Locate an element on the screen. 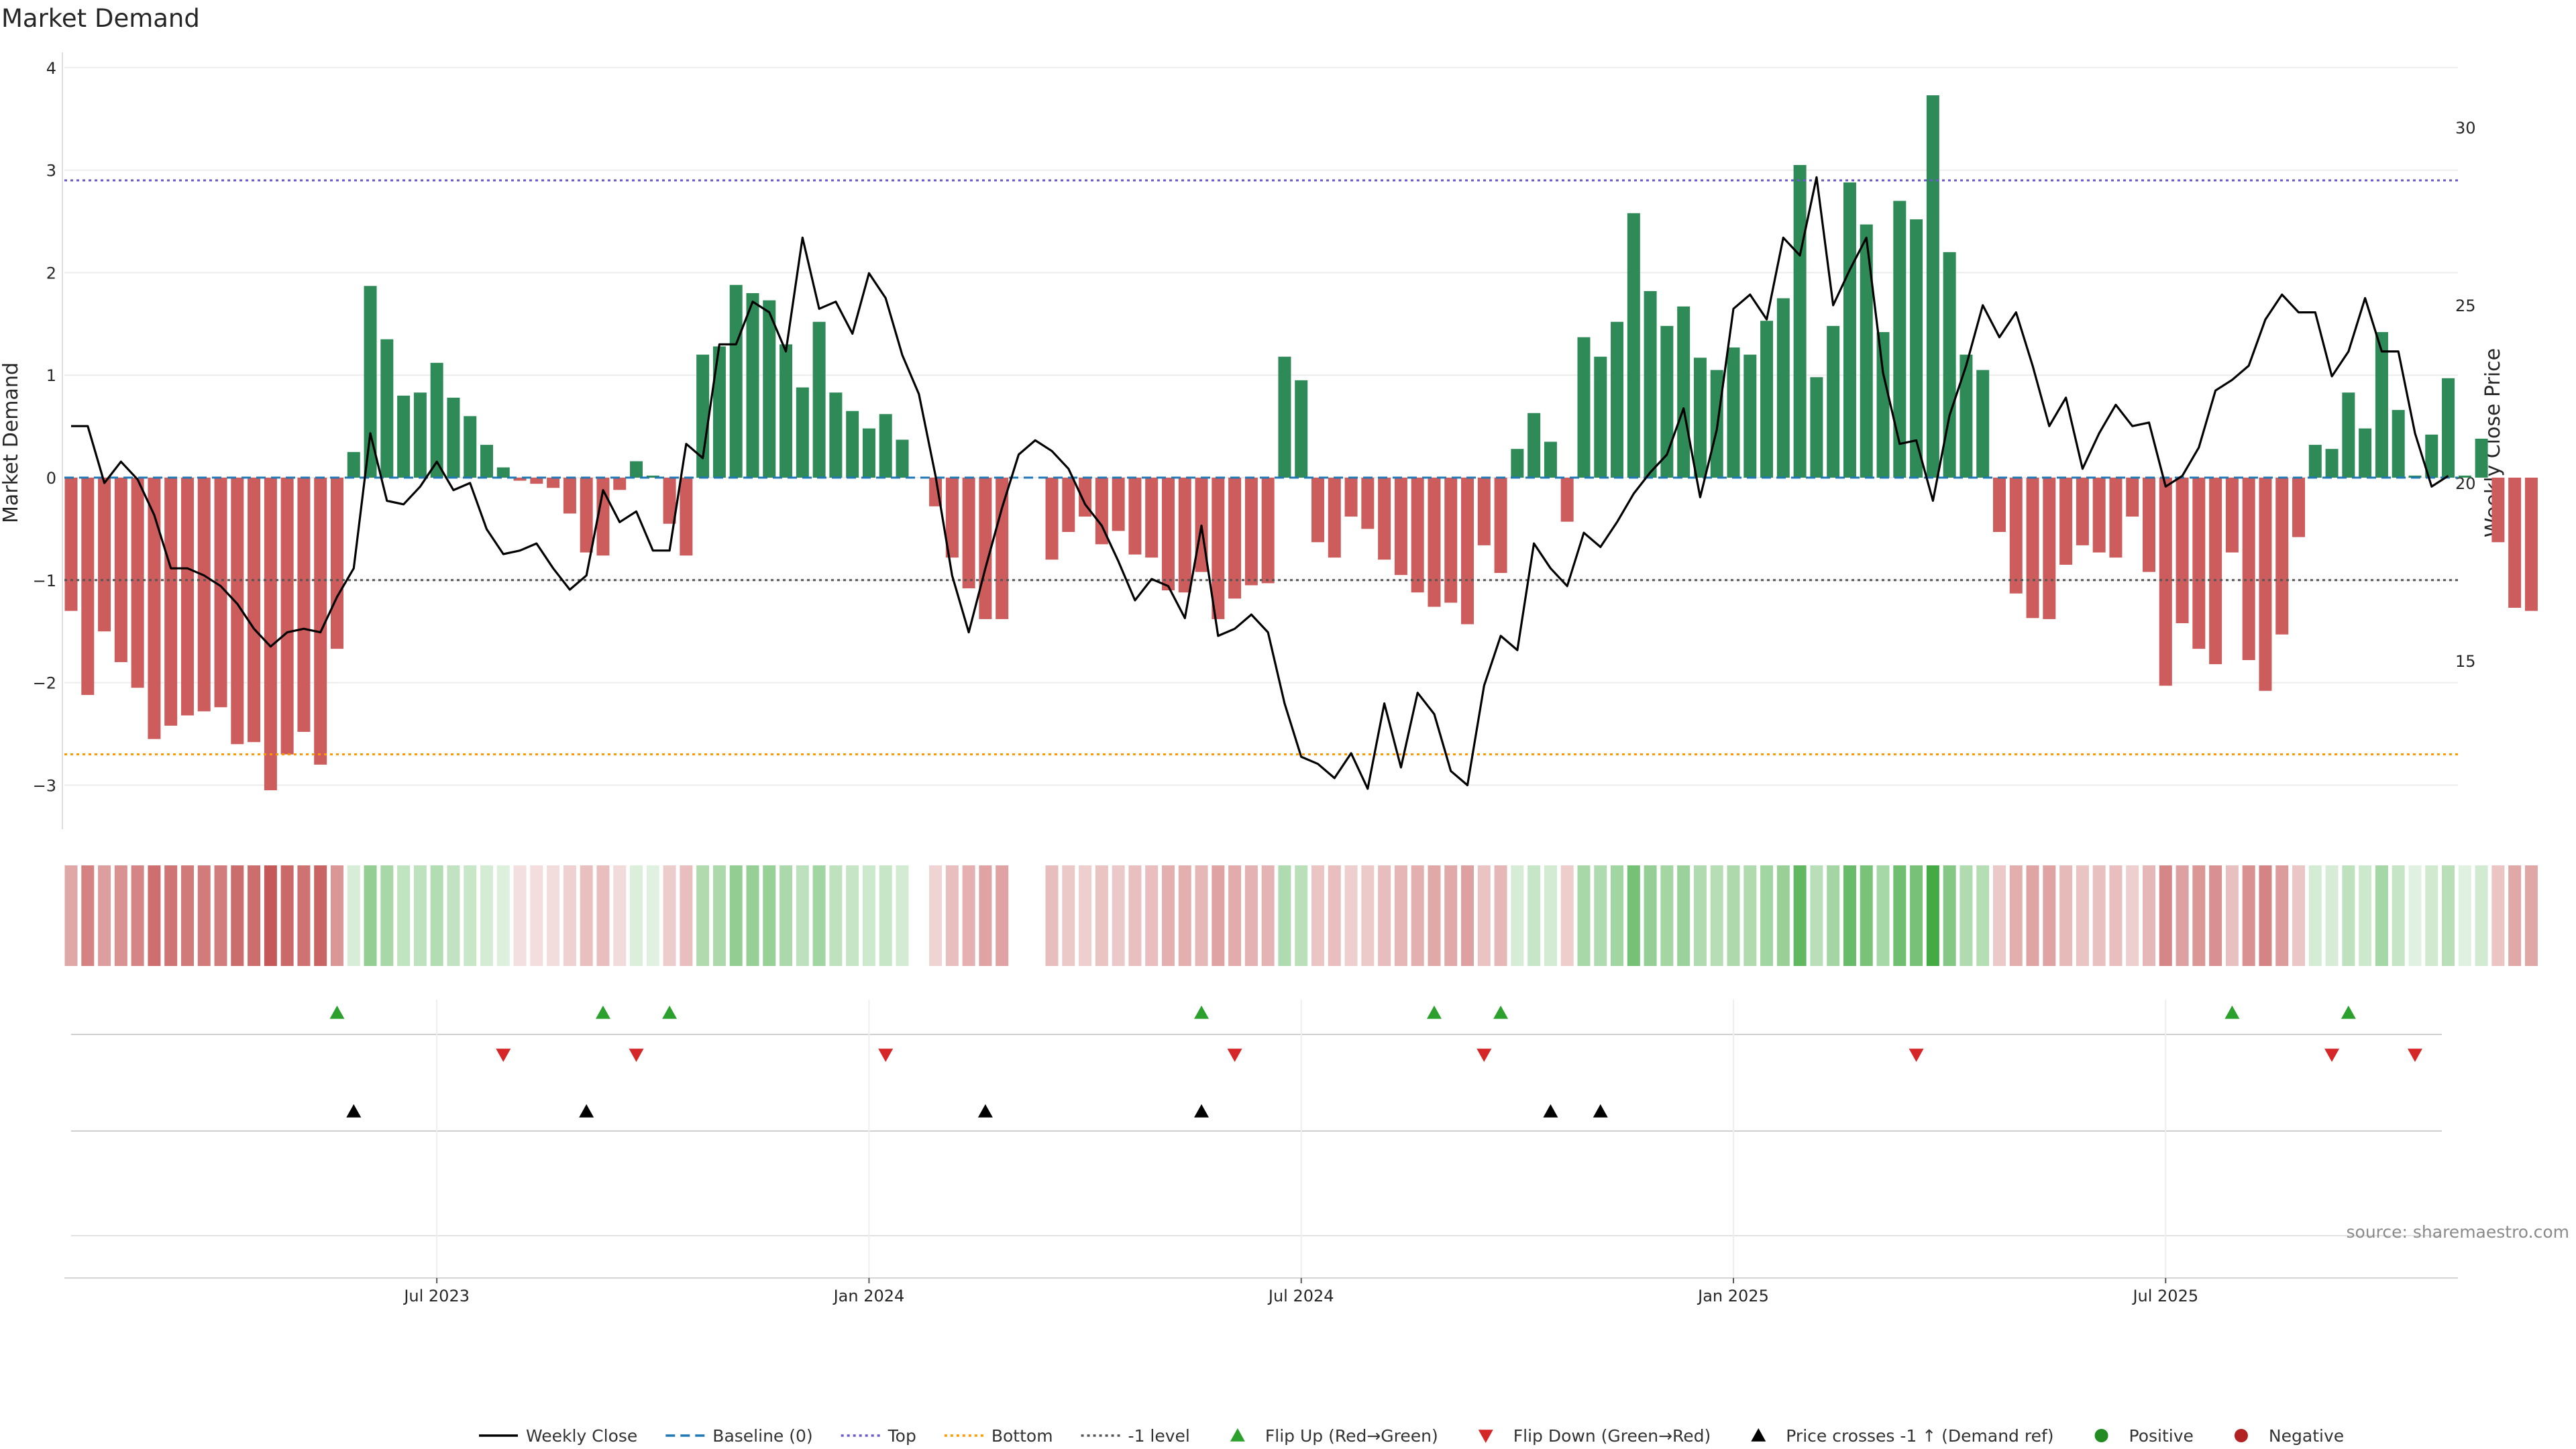 This screenshot has height=1449, width=2576. legend-label: Bottom is located at coordinates (1022, 1436).